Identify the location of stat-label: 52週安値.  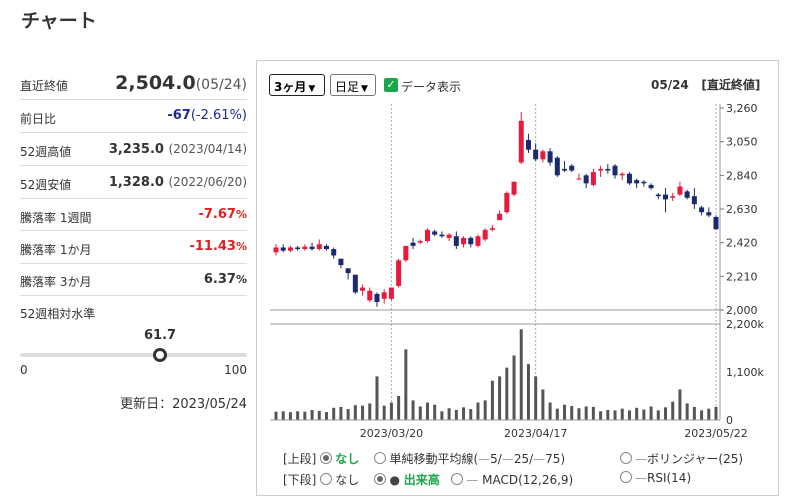
(46, 185).